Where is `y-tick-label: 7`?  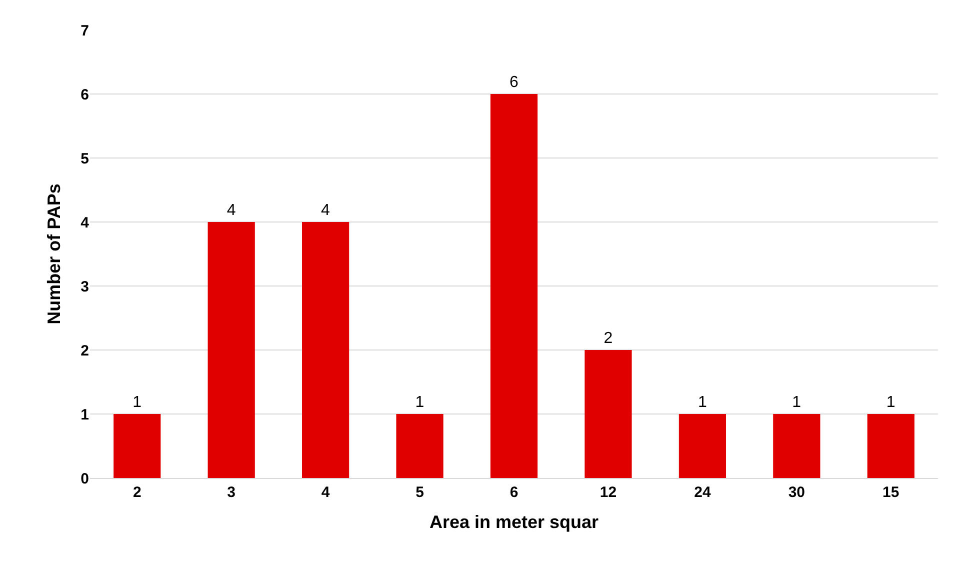
y-tick-label: 7 is located at coordinates (84, 31).